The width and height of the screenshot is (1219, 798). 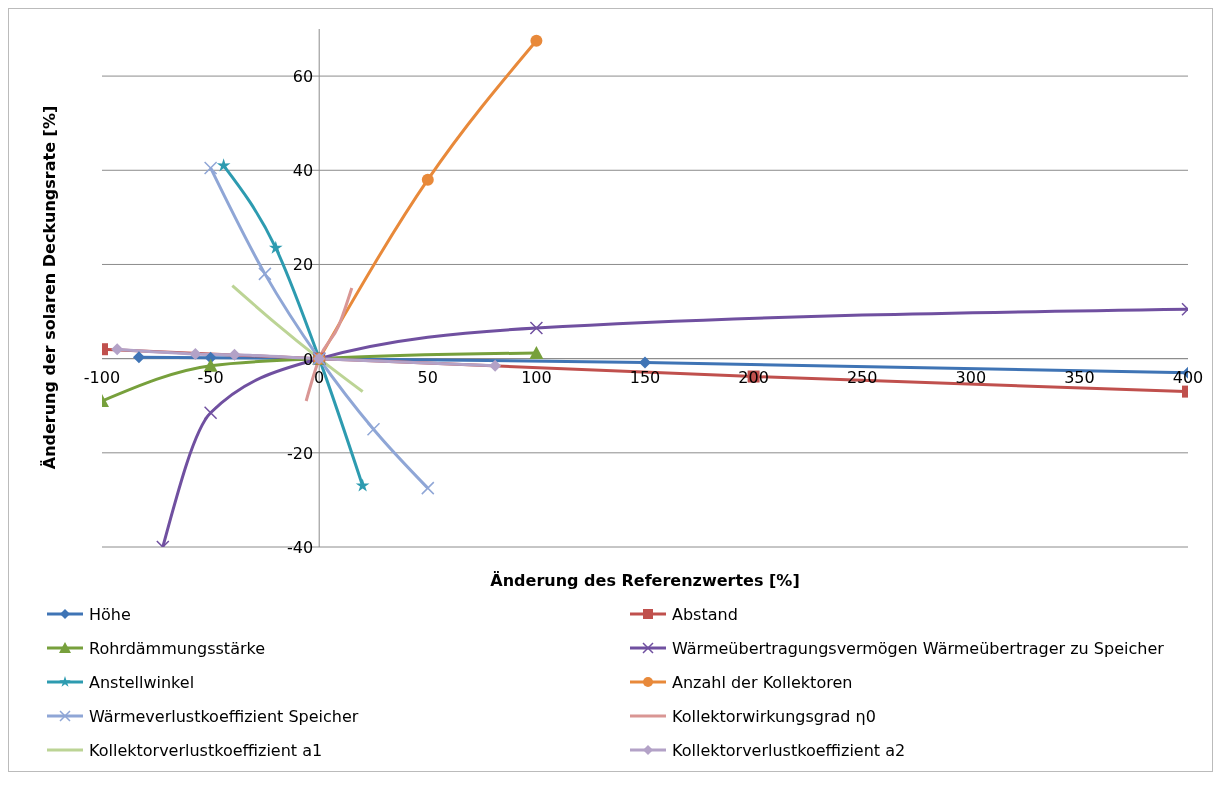 What do you see at coordinates (110, 614) in the screenshot?
I see `legend-label: Höhe` at bounding box center [110, 614].